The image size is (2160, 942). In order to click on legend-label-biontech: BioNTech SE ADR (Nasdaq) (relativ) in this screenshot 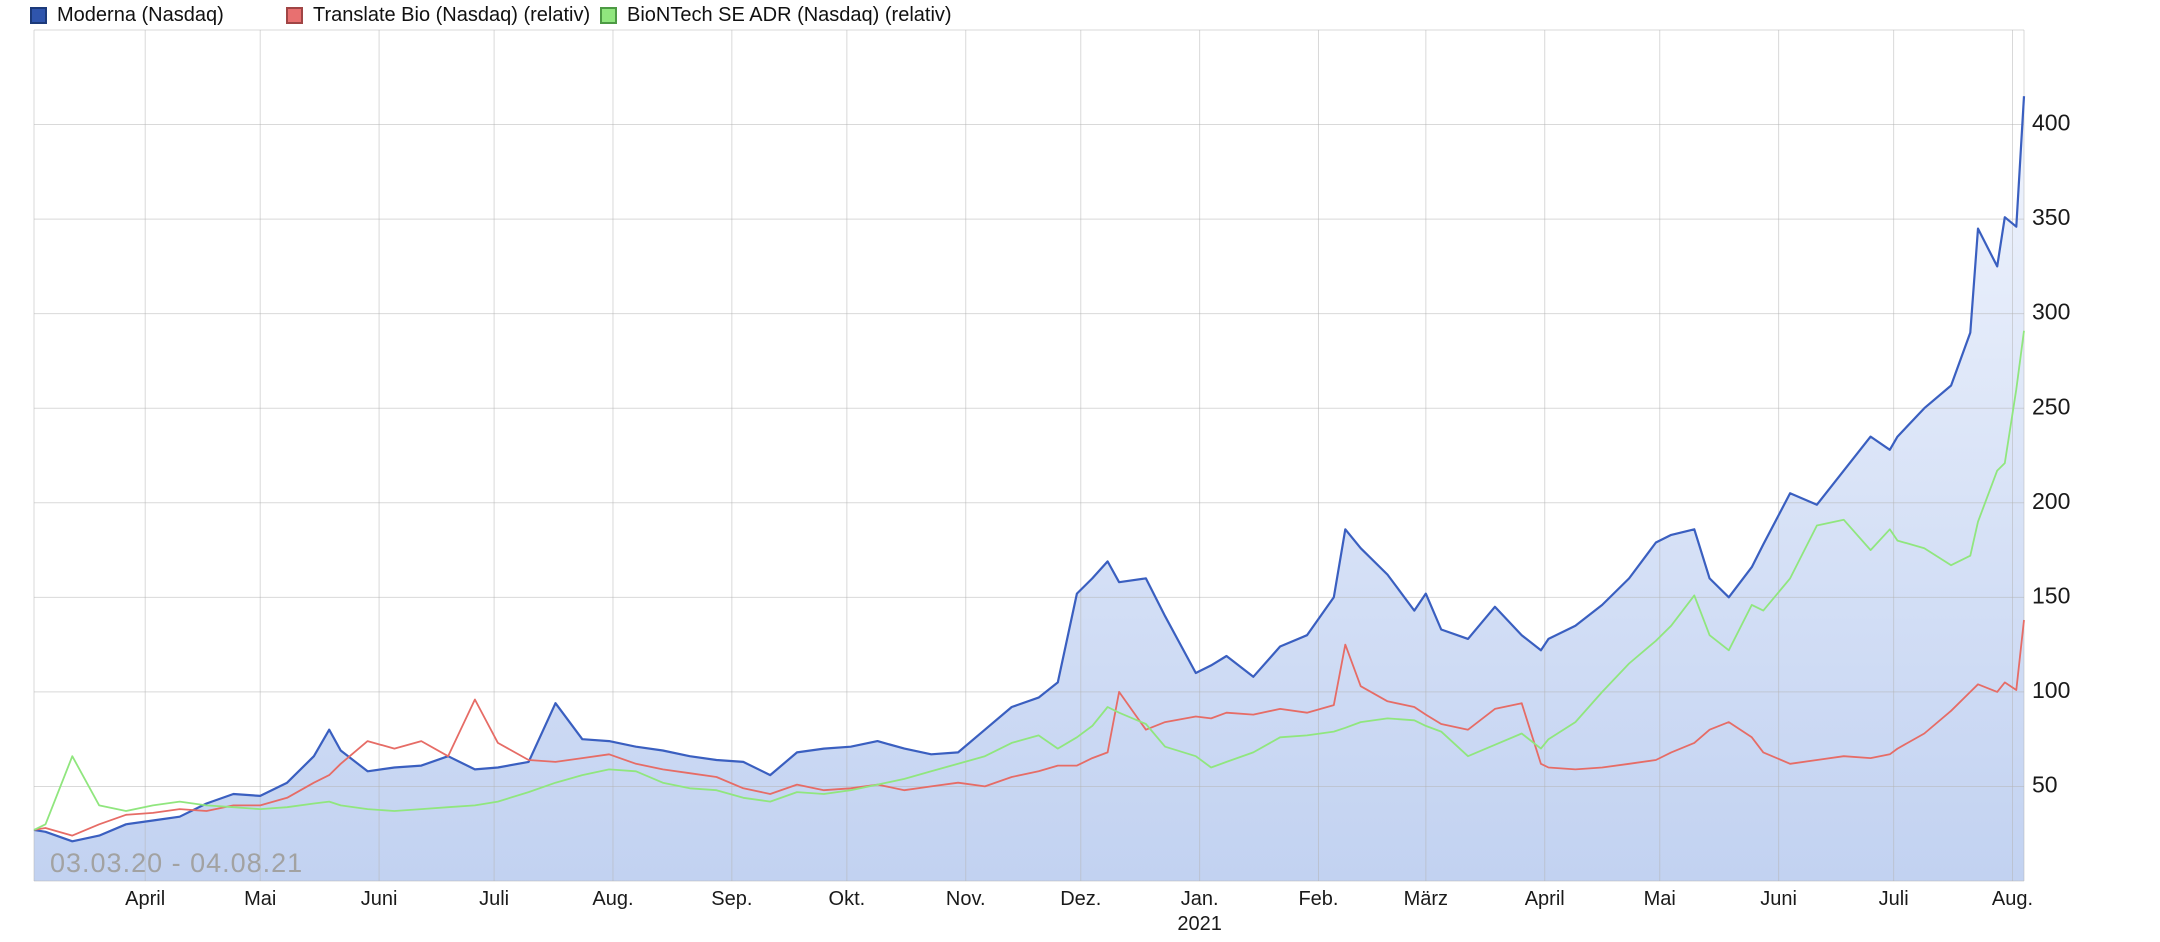, I will do `click(789, 14)`.